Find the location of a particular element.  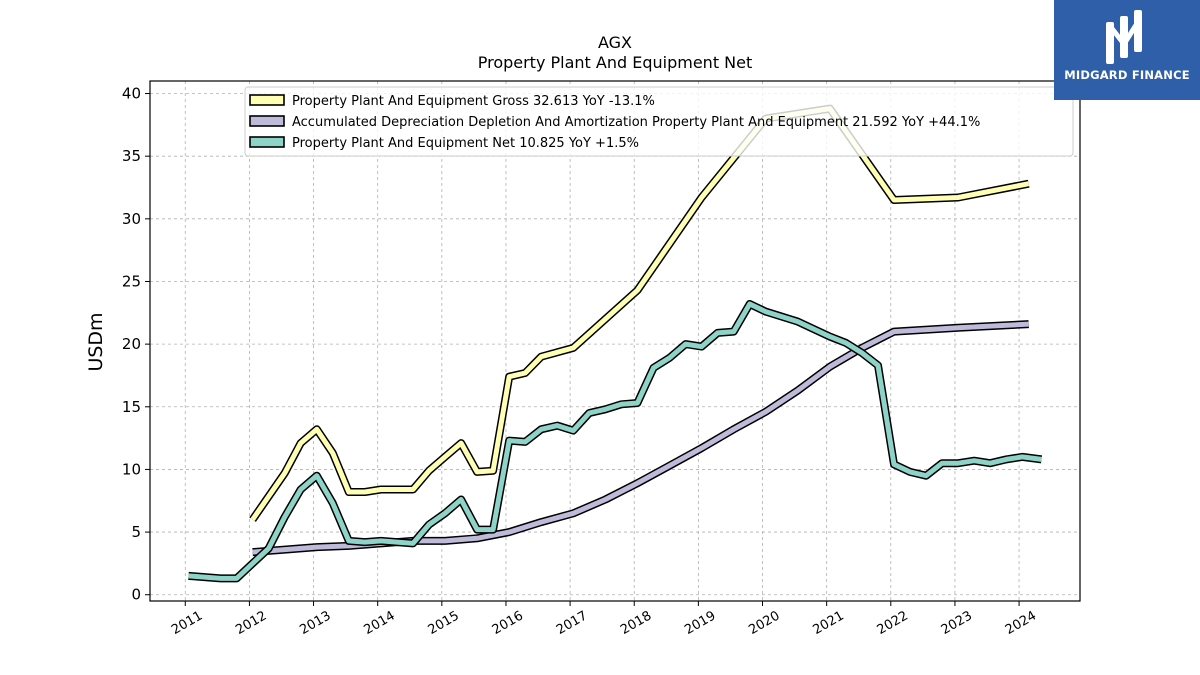

x-tick-label: 2024 is located at coordinates (1021, 623).